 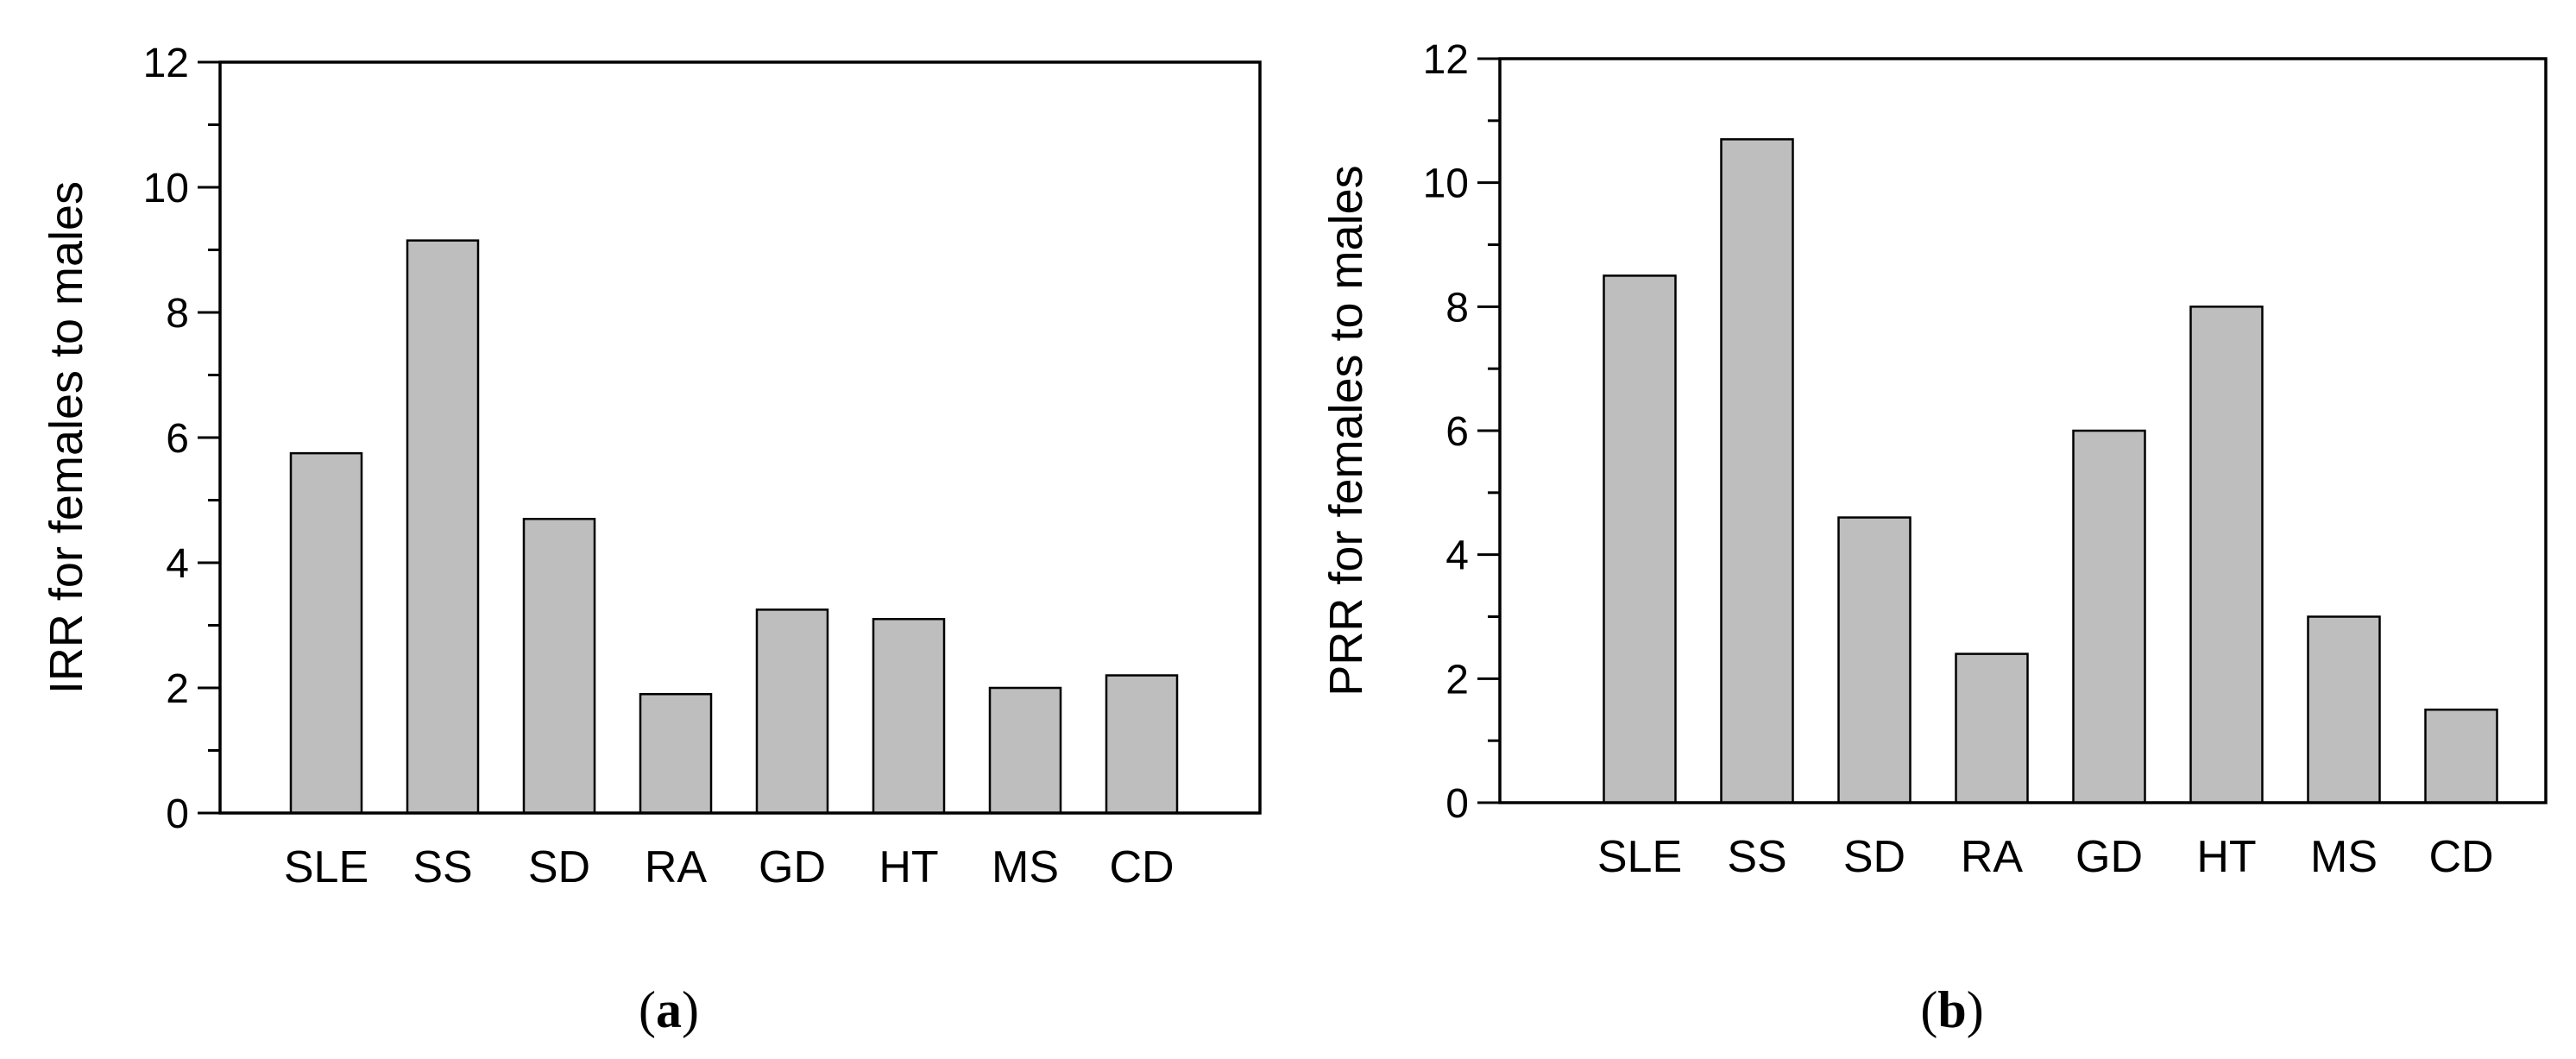 What do you see at coordinates (1457, 308) in the screenshot?
I see `panel-b-ytick-label: 8` at bounding box center [1457, 308].